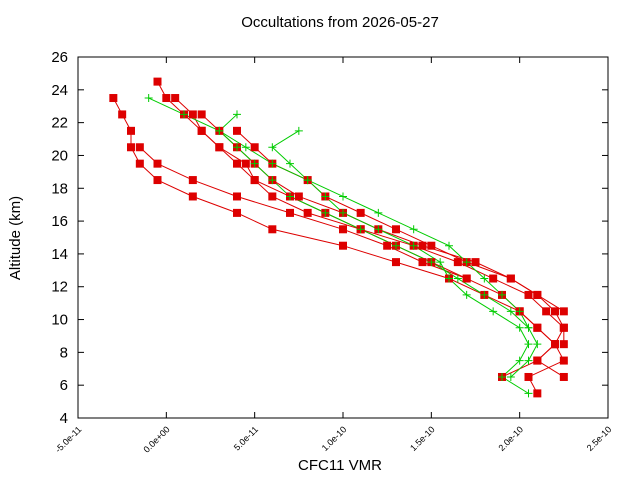 The width and height of the screenshot is (640, 485). I want to click on y-tick-label: 10, so click(59, 320).